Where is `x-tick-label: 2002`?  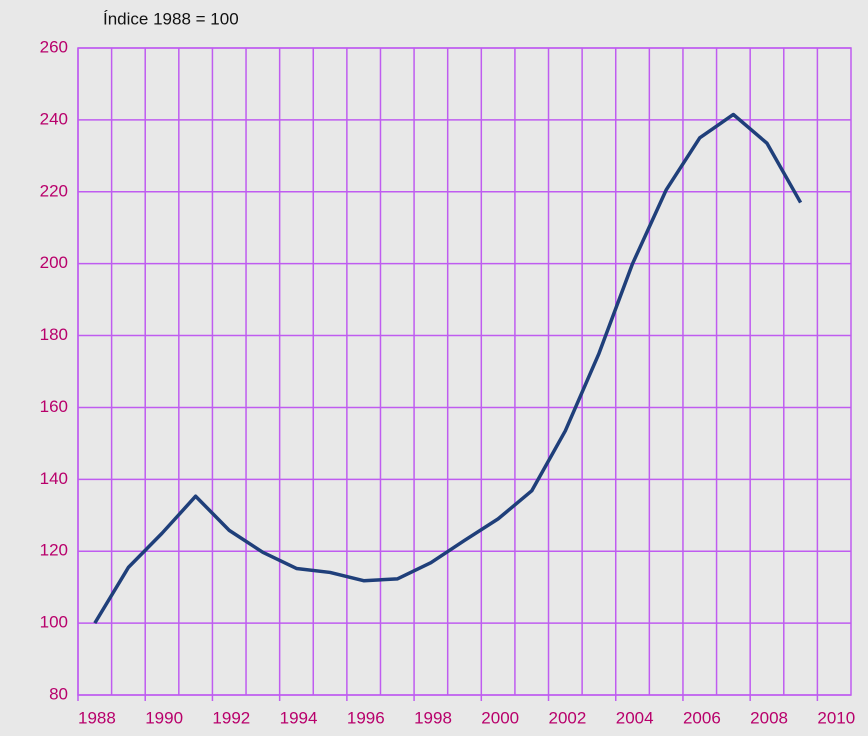 x-tick-label: 2002 is located at coordinates (568, 717).